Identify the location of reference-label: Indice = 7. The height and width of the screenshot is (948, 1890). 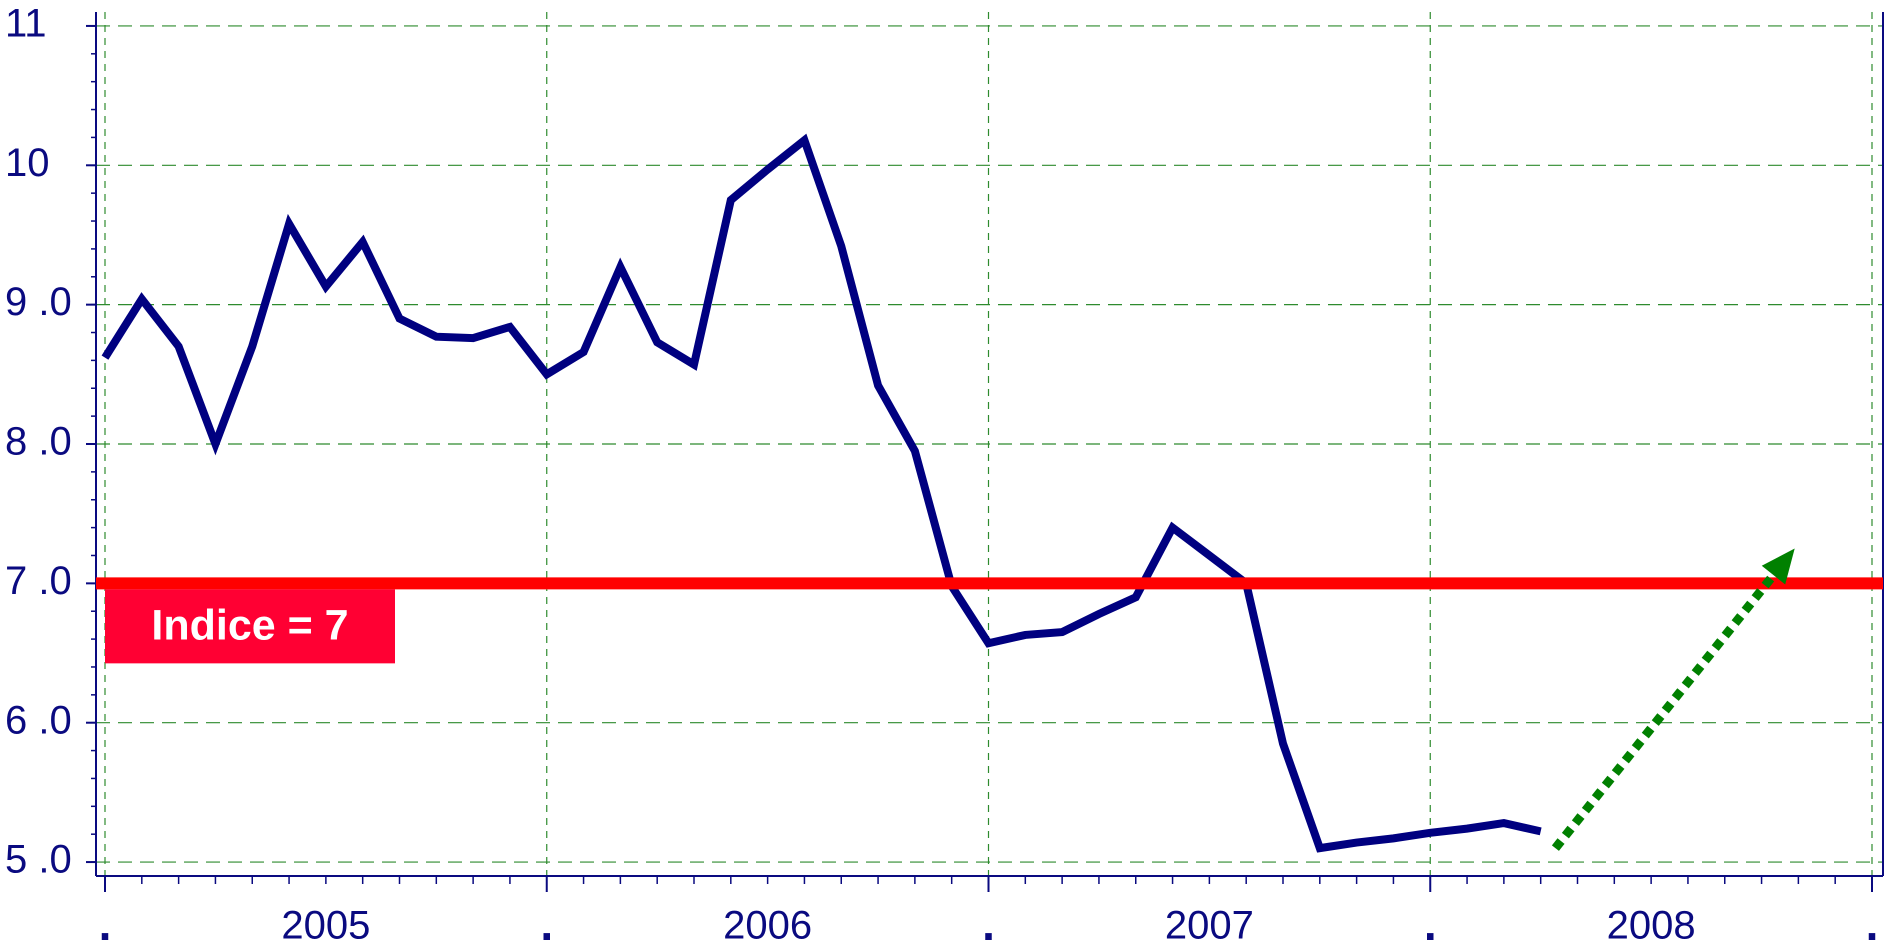
(249, 626).